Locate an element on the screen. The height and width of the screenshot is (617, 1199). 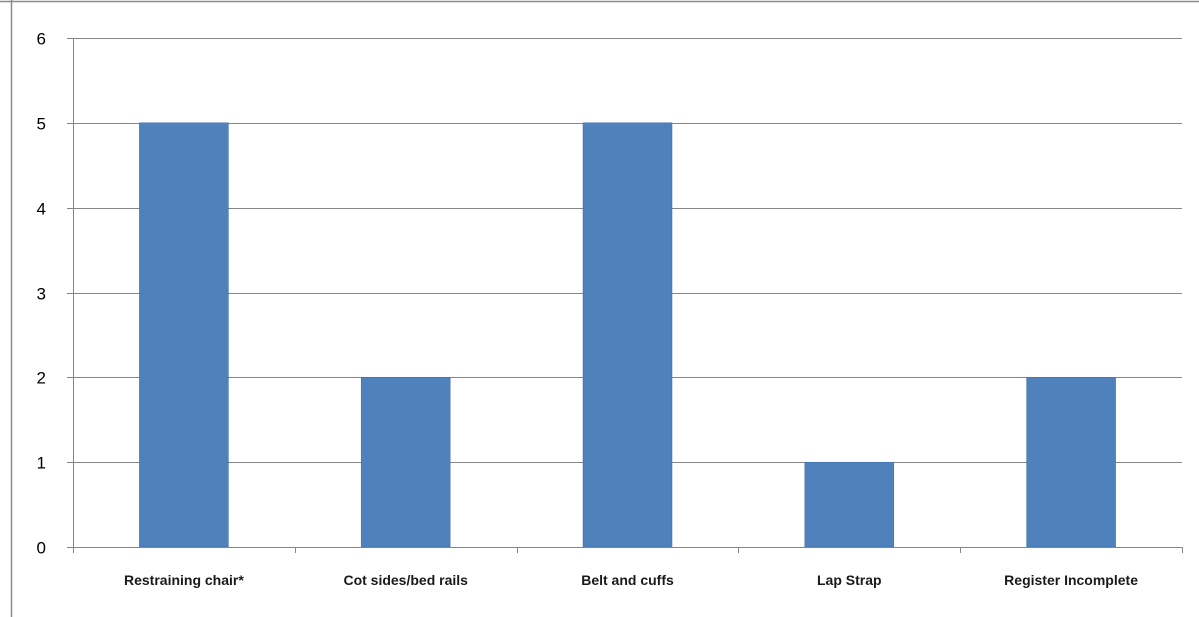
y-tick-label: 3 is located at coordinates (41, 294).